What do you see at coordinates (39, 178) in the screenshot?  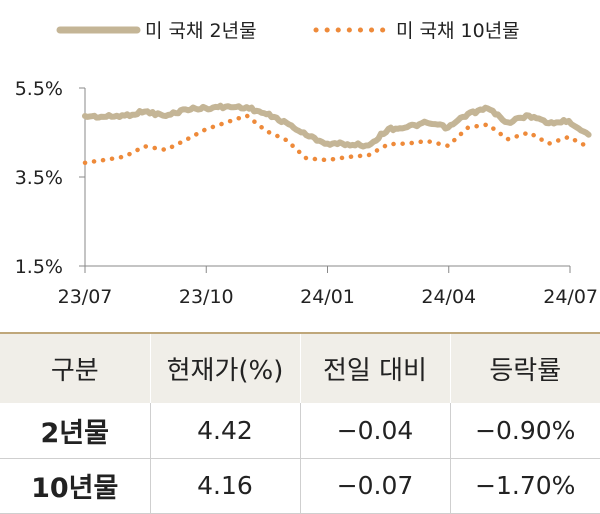 I see `y-tick-label: 3.5%` at bounding box center [39, 178].